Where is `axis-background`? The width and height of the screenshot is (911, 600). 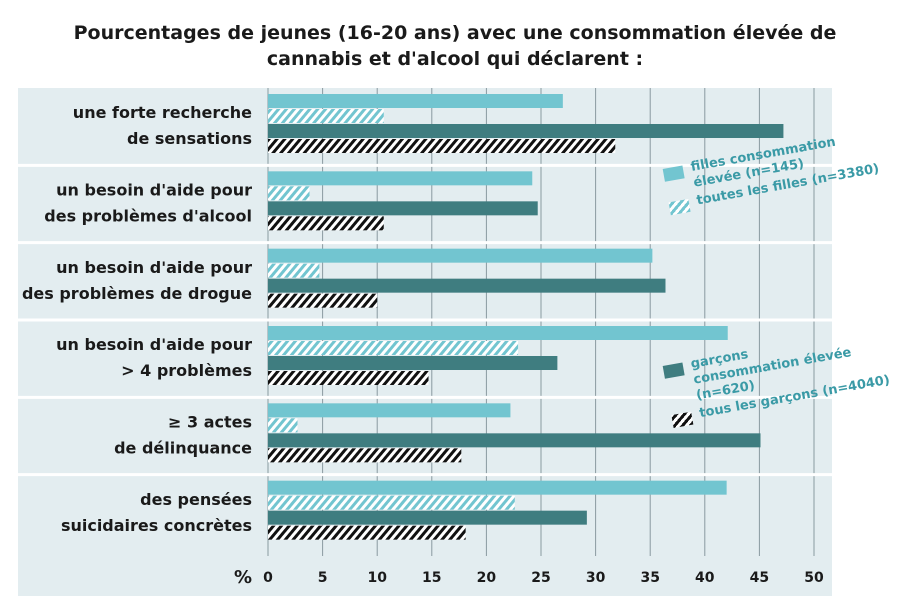
axis-background is located at coordinates (425, 574).